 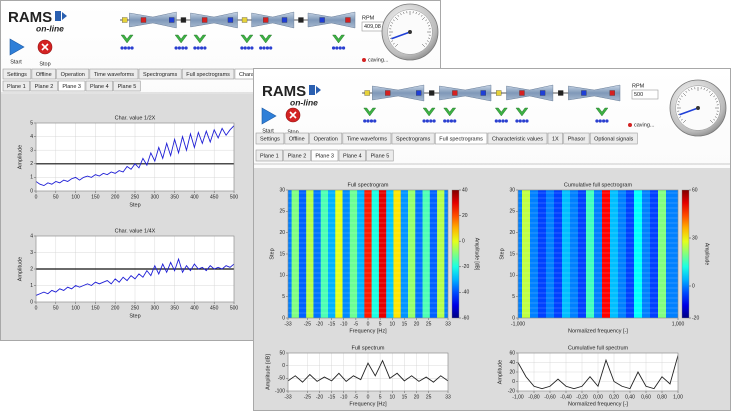 What do you see at coordinates (31, 137) in the screenshot?
I see `y-tick-label: 4` at bounding box center [31, 137].